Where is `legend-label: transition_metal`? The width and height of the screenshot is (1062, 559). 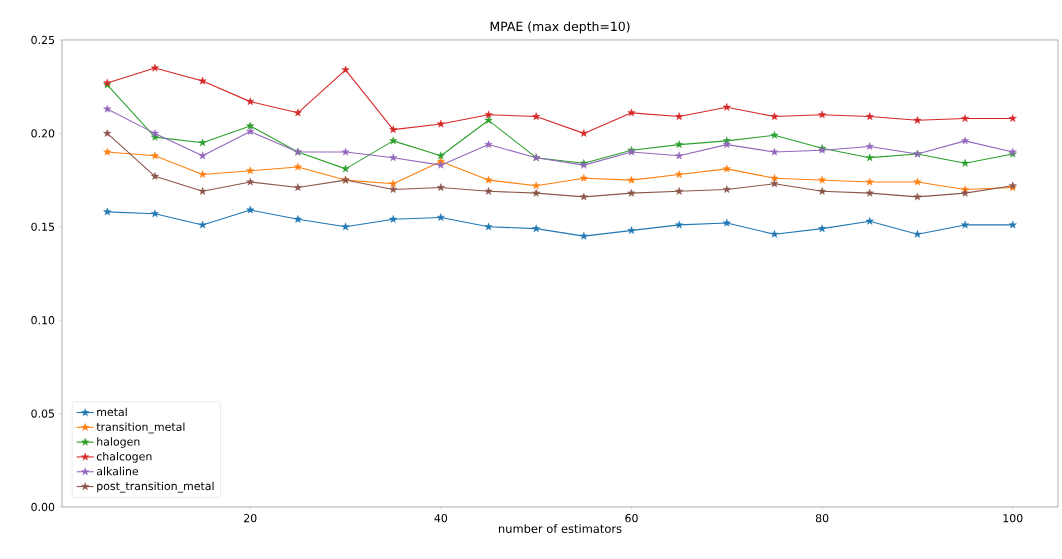 legend-label: transition_metal is located at coordinates (140, 428).